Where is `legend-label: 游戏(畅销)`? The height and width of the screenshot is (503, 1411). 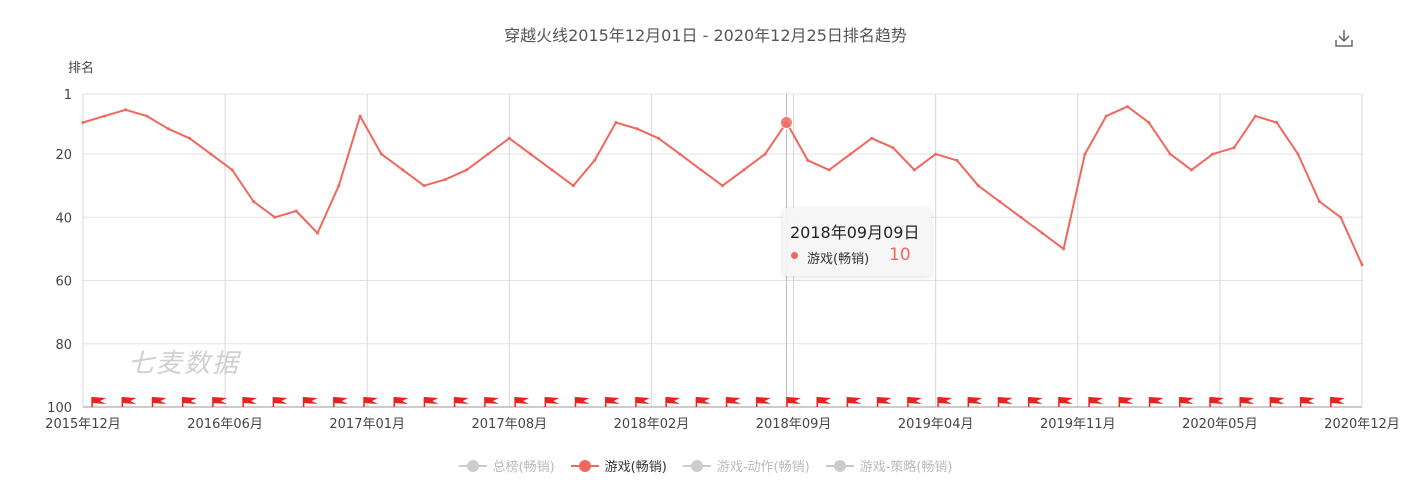 legend-label: 游戏(畅销) is located at coordinates (635, 467).